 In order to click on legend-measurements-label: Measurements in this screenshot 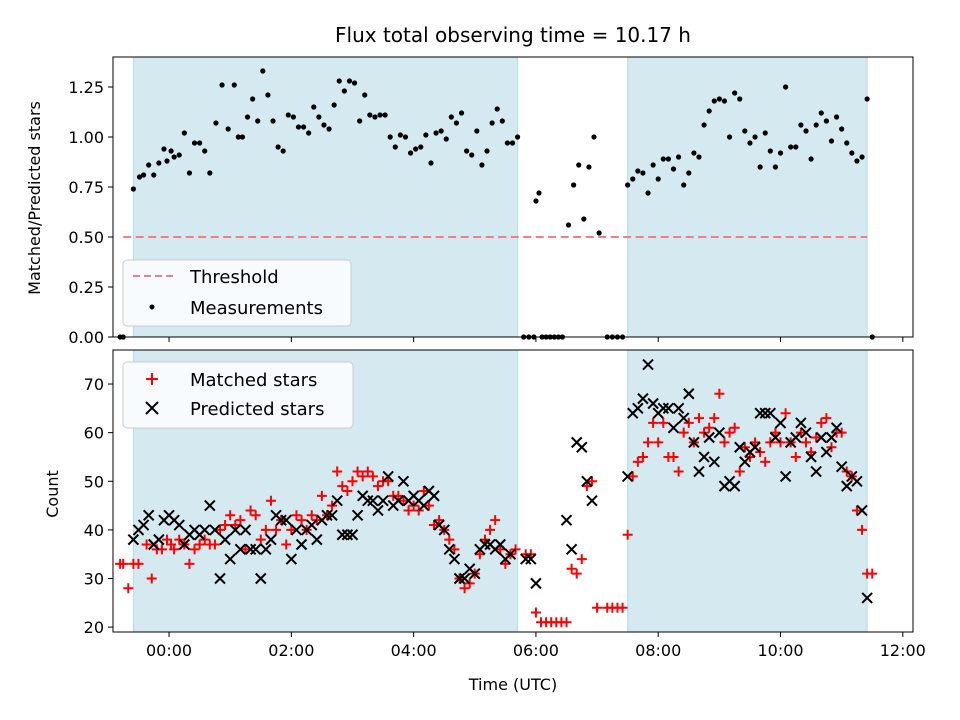, I will do `click(256, 308)`.